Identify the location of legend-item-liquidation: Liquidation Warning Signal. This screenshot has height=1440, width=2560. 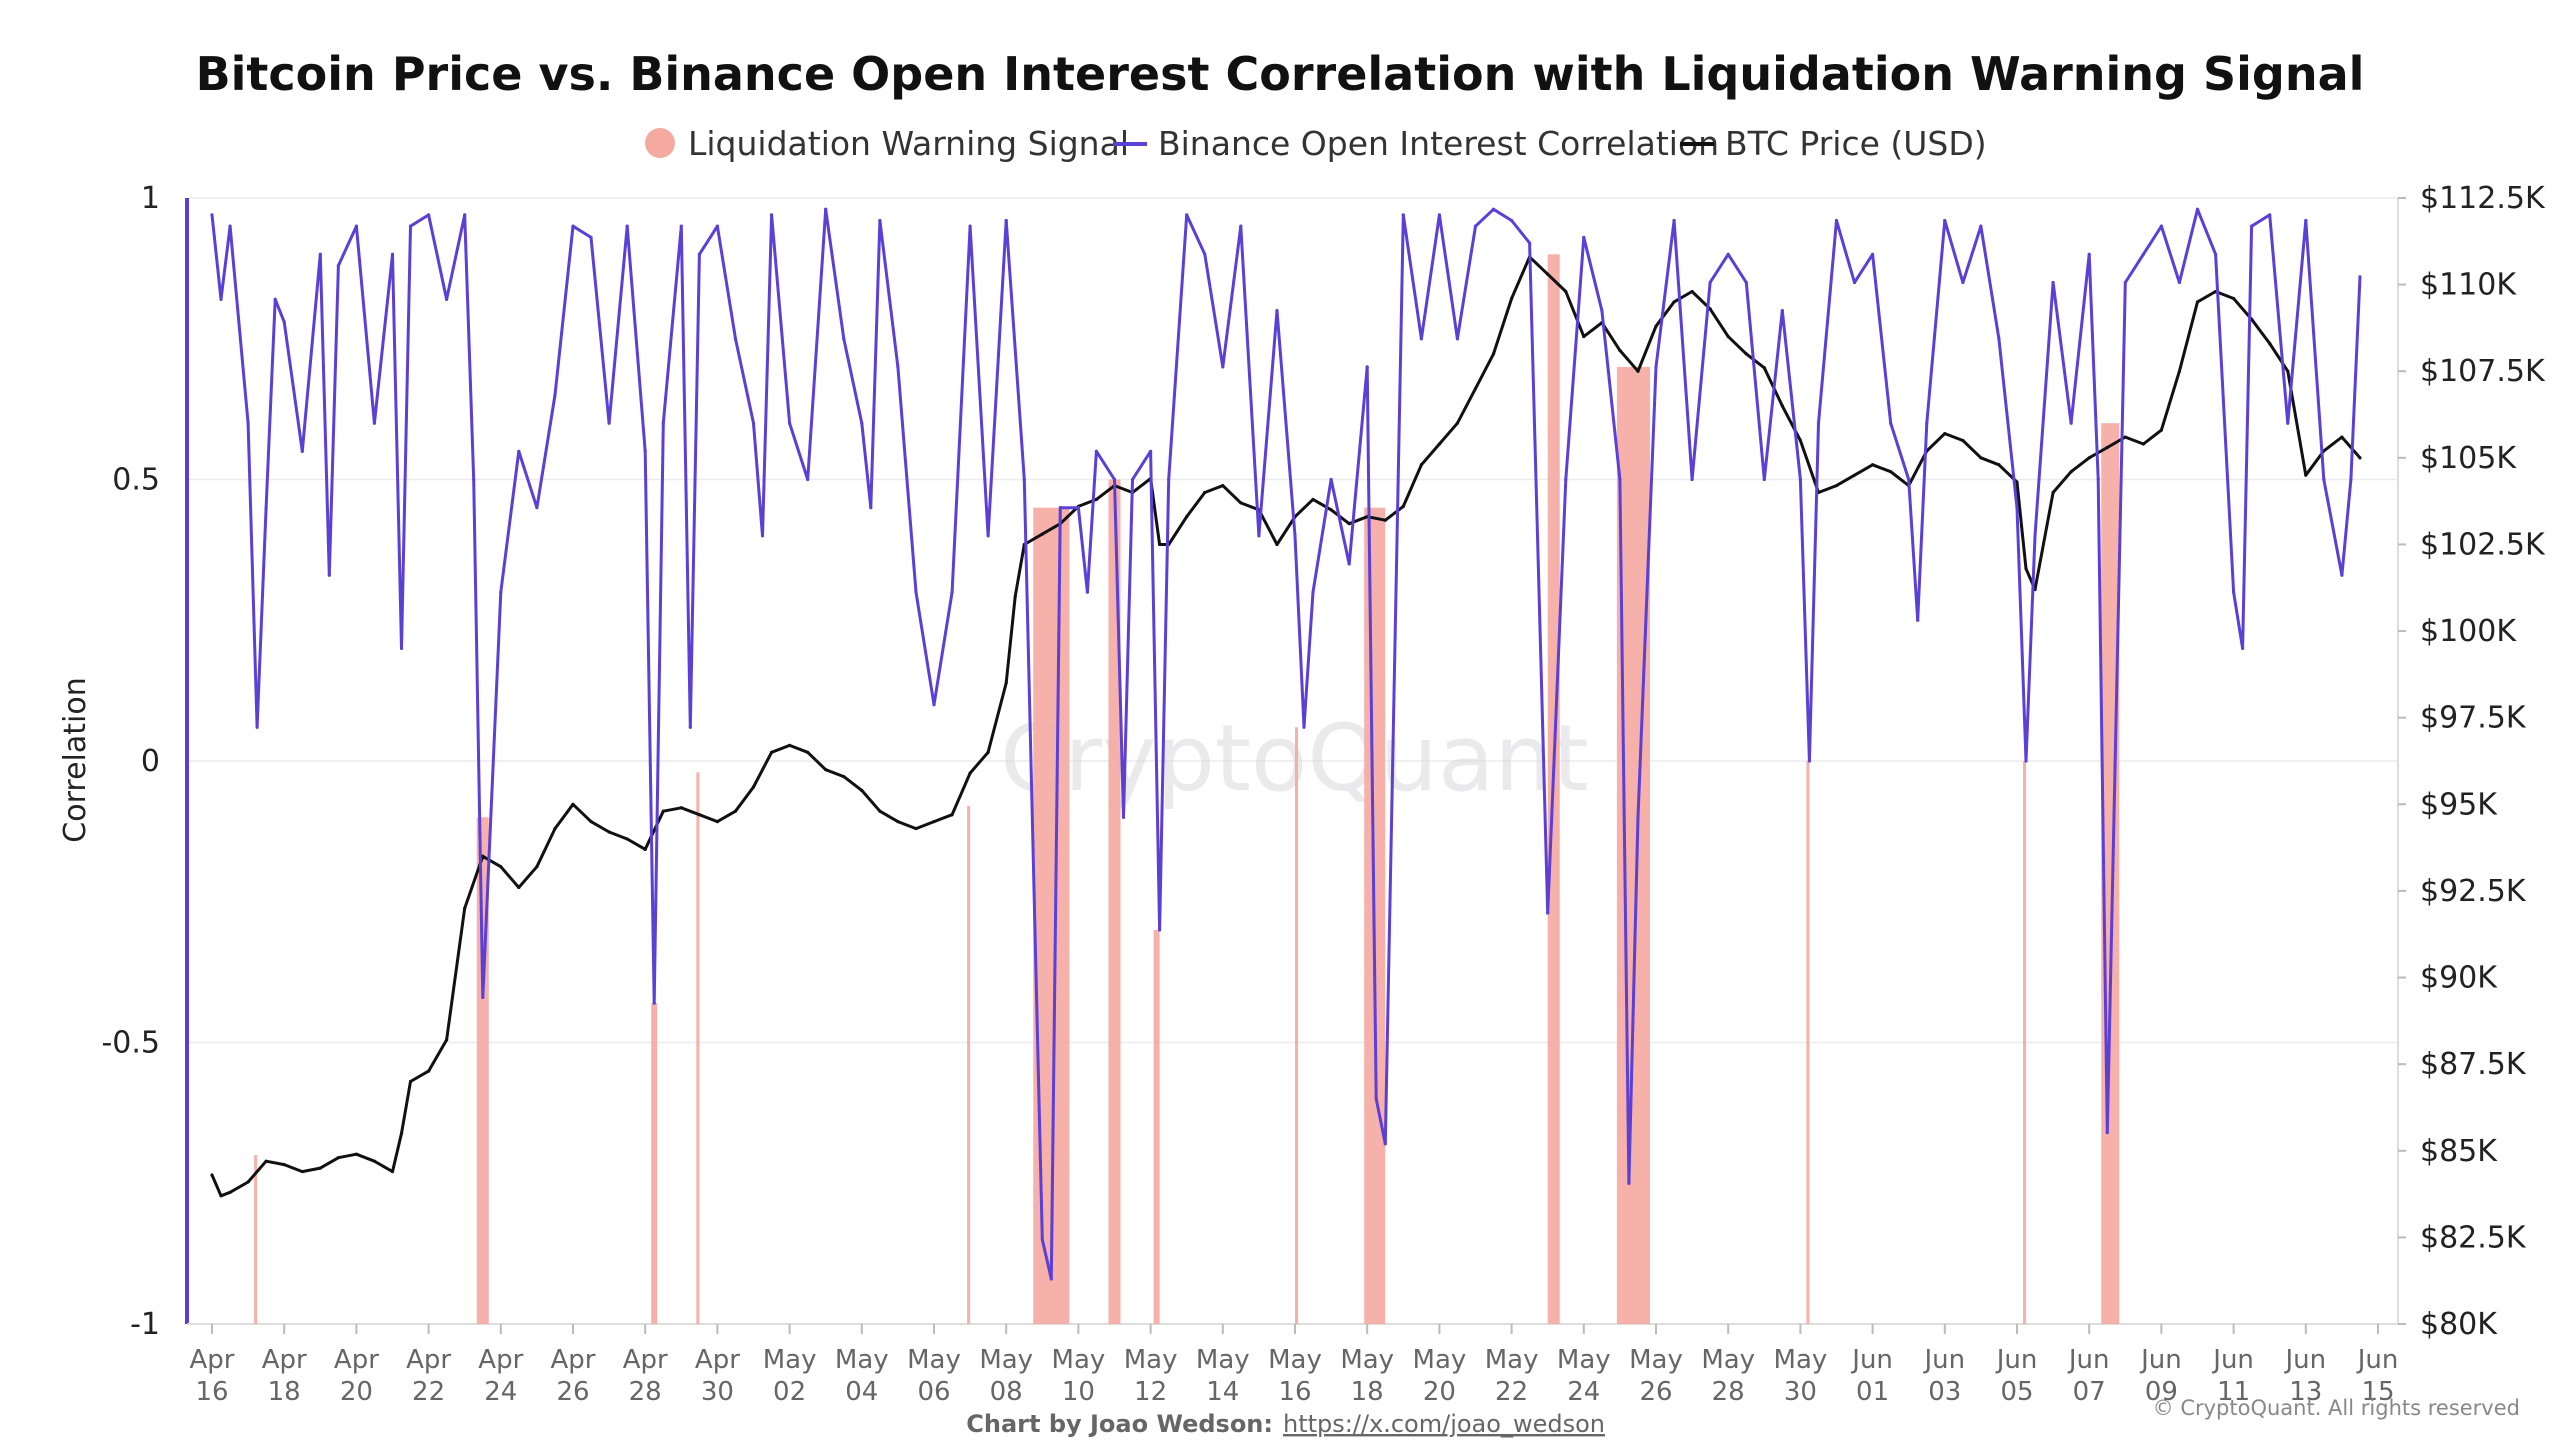
(887, 143).